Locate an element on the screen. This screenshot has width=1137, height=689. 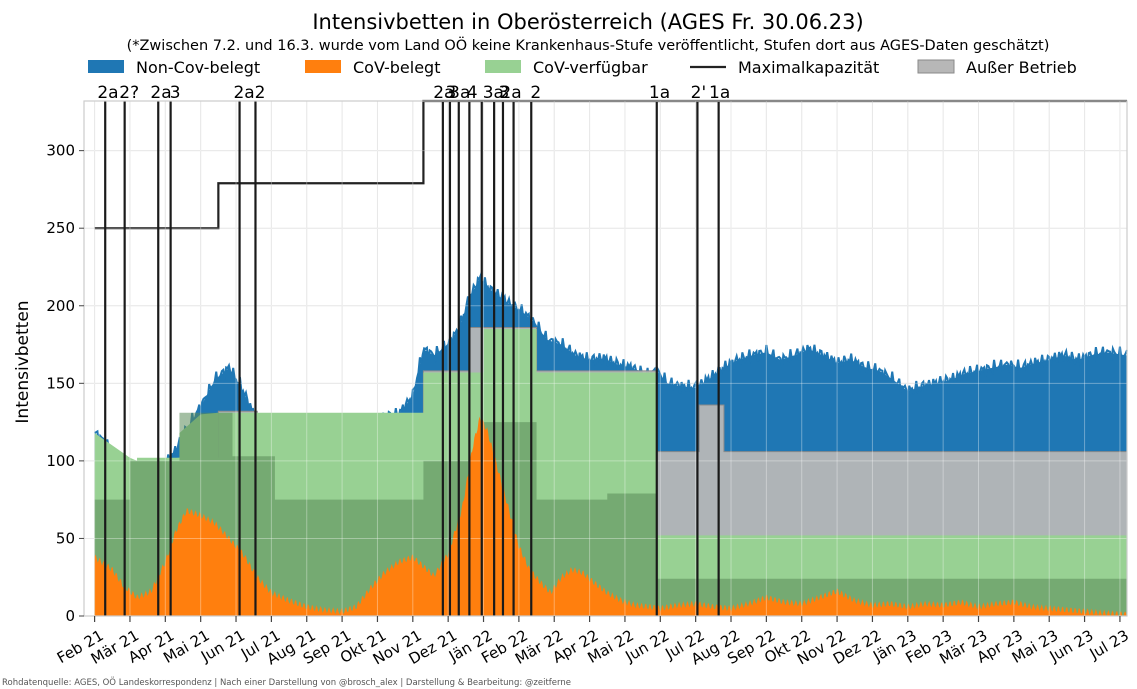
legend-label-max: Maximalkapazität is located at coordinates (808, 67).